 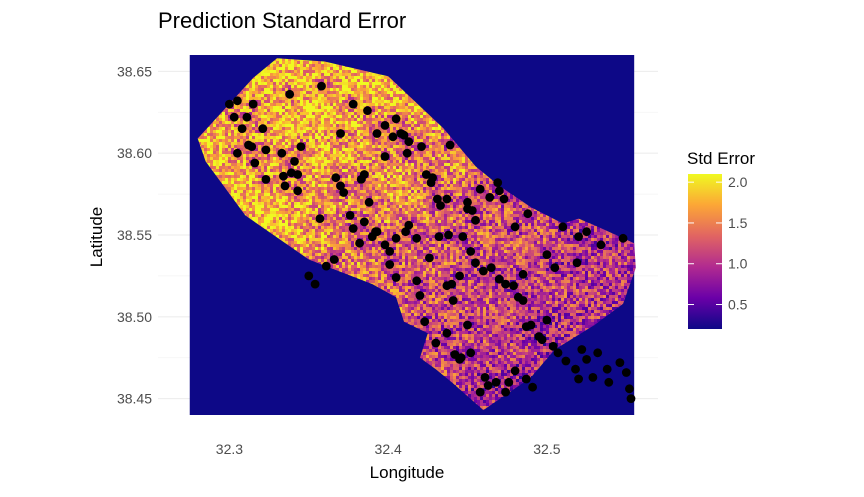 I want to click on y-tick-label: 38.60, so click(x=134, y=153).